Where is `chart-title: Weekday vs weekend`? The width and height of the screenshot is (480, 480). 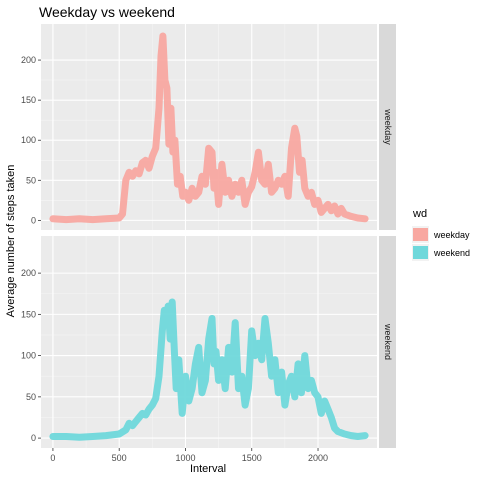
chart-title: Weekday vs weekend is located at coordinates (107, 12).